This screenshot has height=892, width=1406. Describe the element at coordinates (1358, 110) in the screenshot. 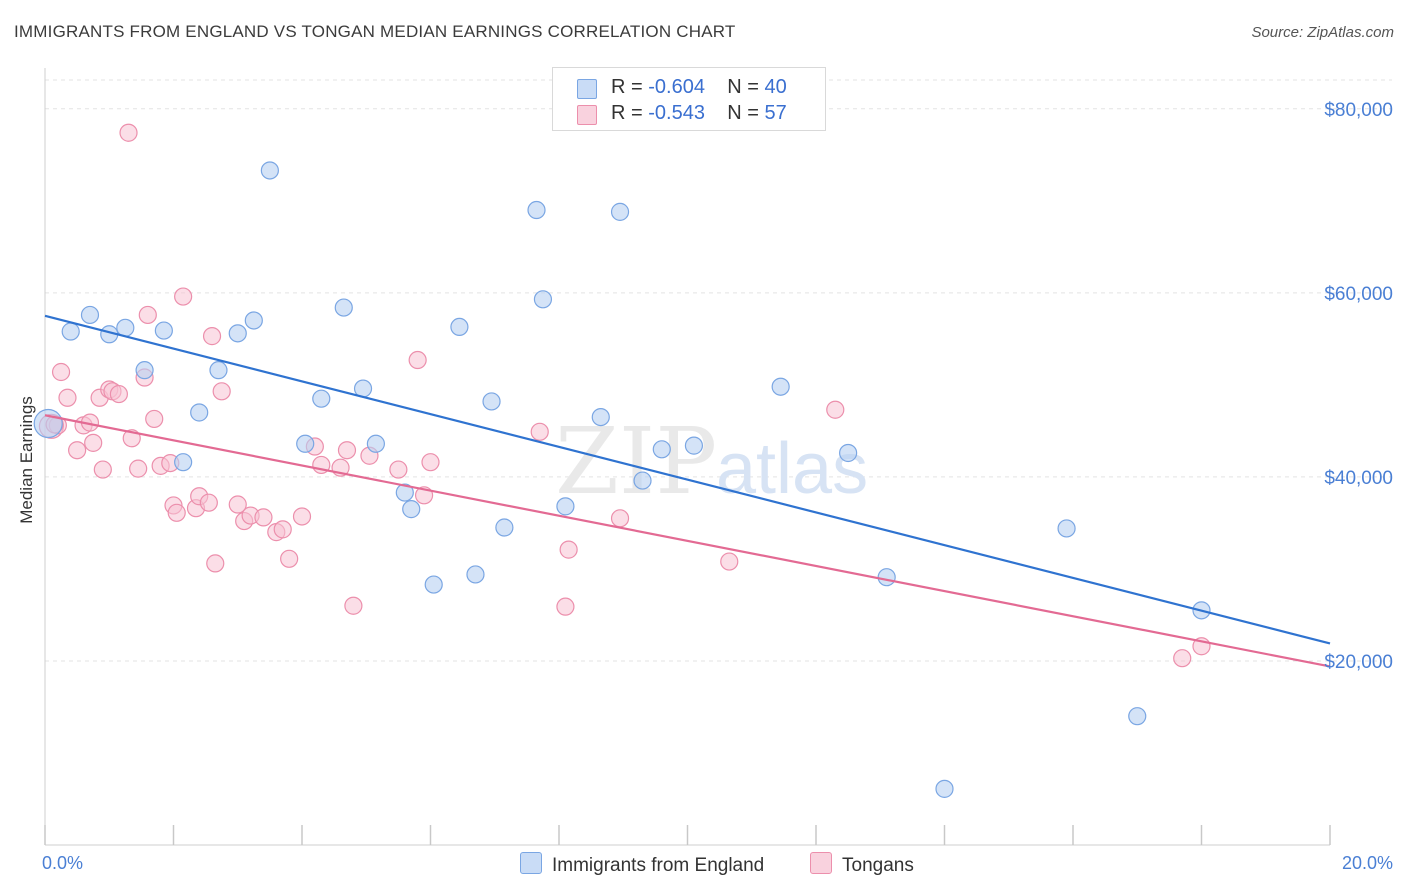

I see `y-tick-label: $80,000` at that location.